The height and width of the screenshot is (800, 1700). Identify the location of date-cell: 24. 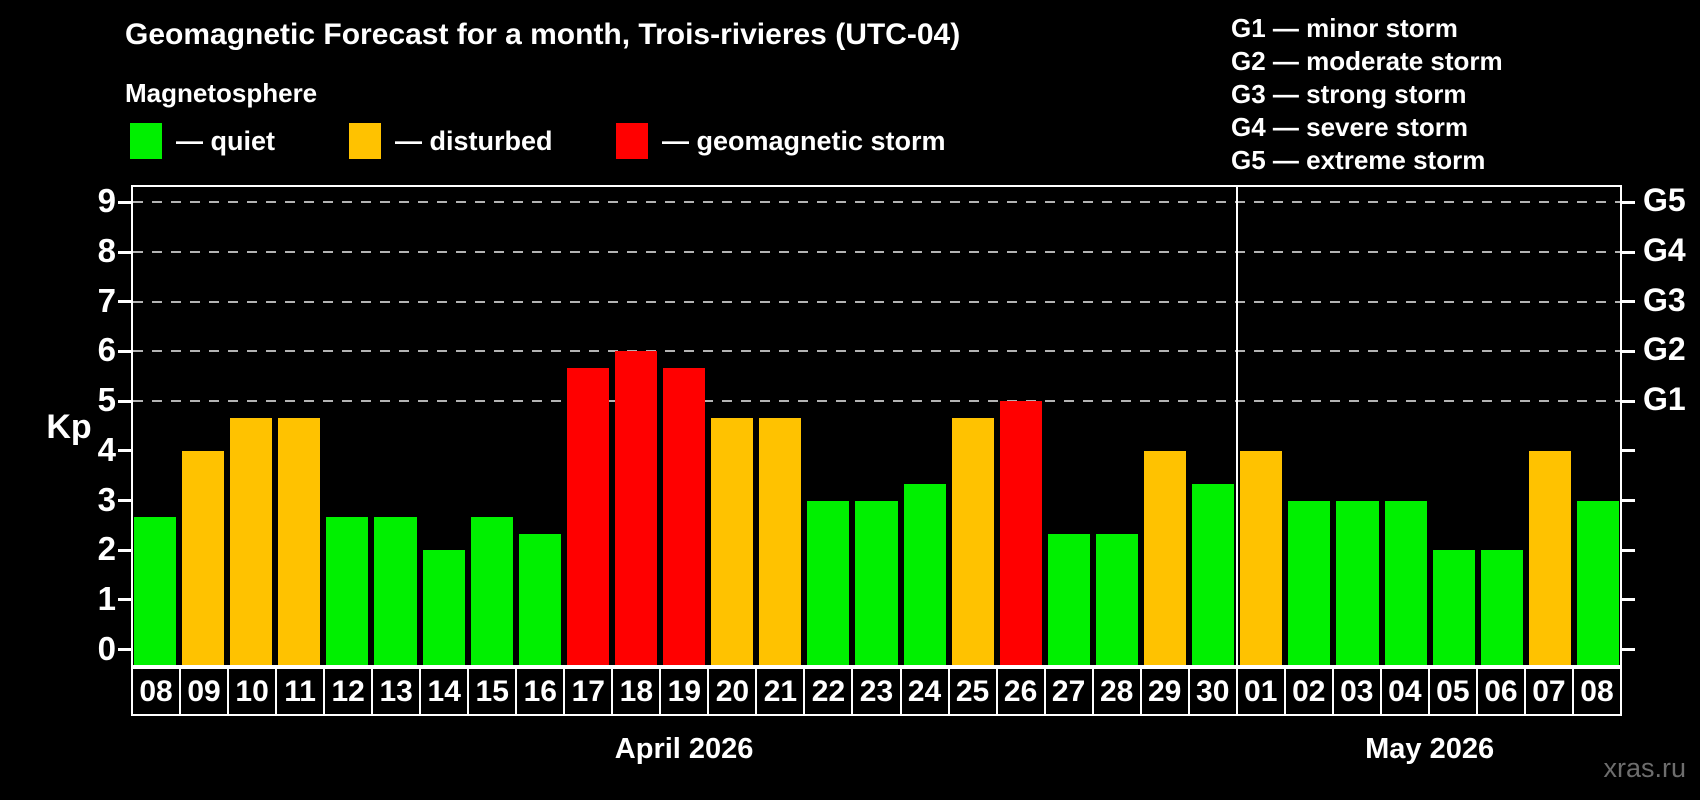
(924, 691).